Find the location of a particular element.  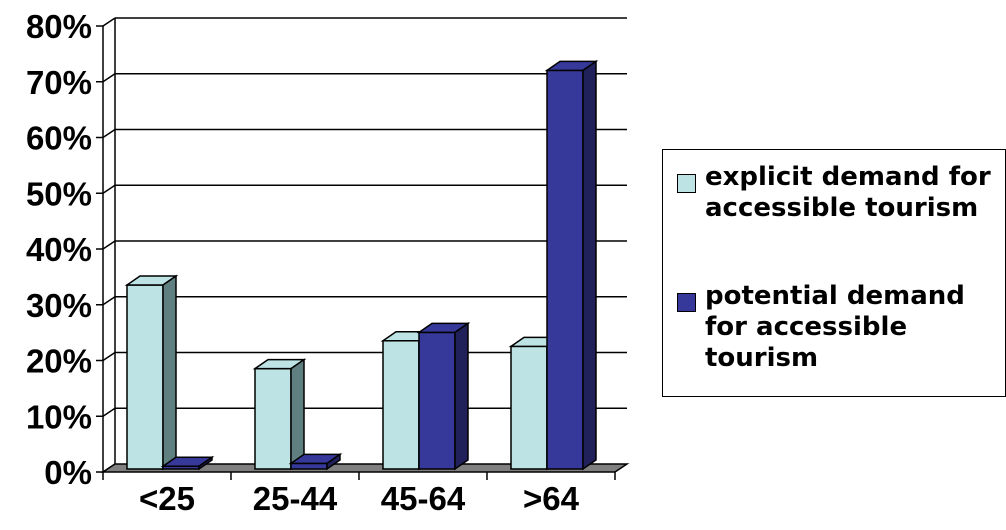

legend-label-potential: potential demand for accessible tourism is located at coordinates (835, 327).